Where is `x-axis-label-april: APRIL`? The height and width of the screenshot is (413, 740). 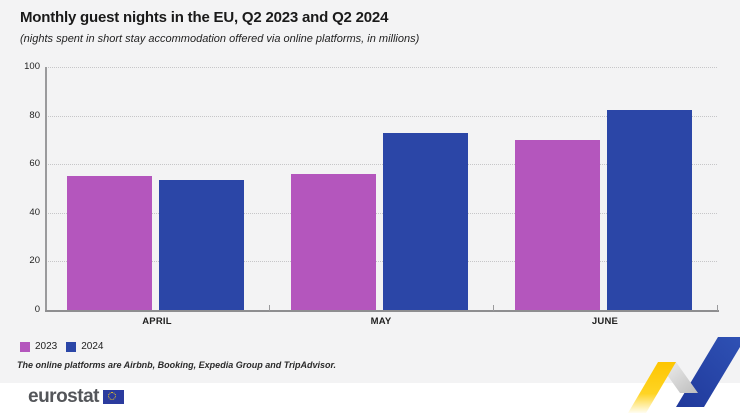
x-axis-label-april: APRIL is located at coordinates (157, 321).